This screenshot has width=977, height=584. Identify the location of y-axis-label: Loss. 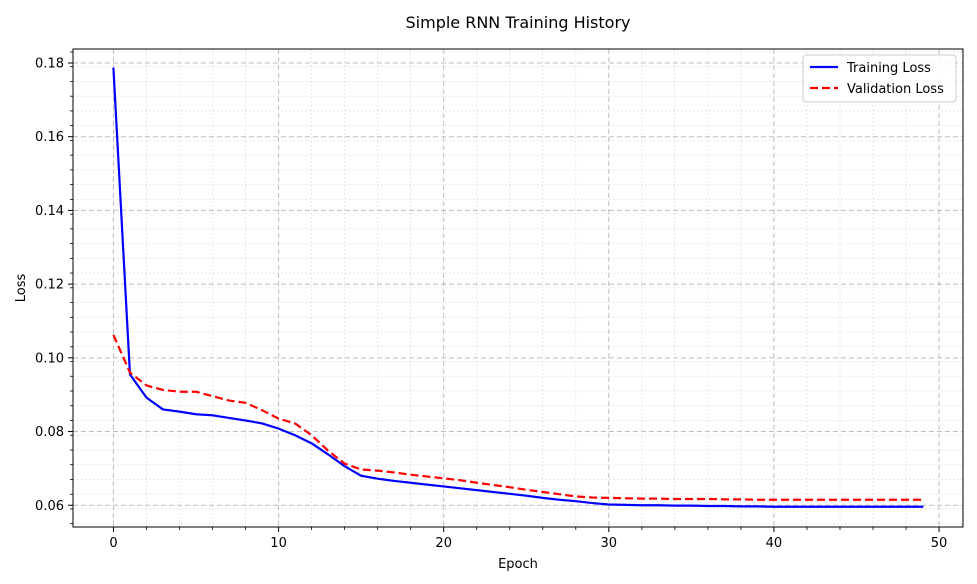
(21, 288).